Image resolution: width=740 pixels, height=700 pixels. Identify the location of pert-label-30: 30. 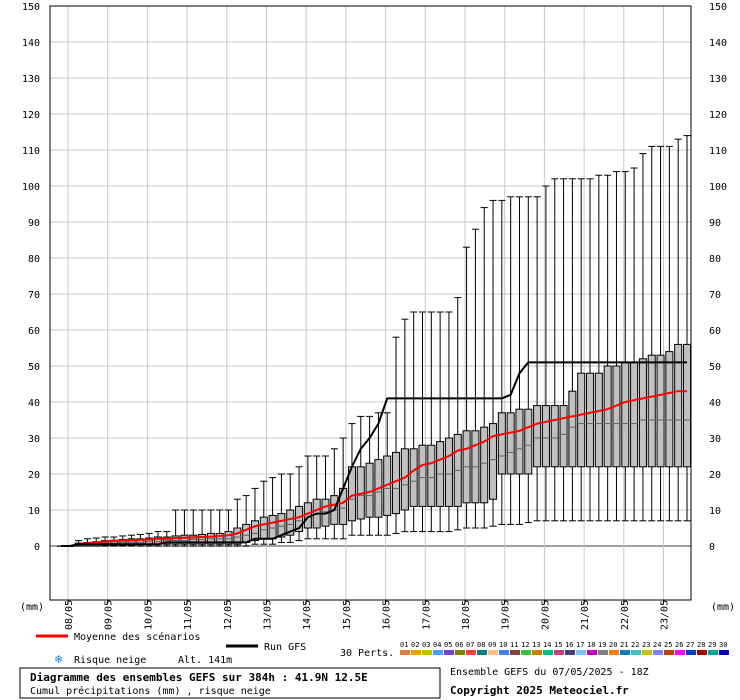
(723, 645).